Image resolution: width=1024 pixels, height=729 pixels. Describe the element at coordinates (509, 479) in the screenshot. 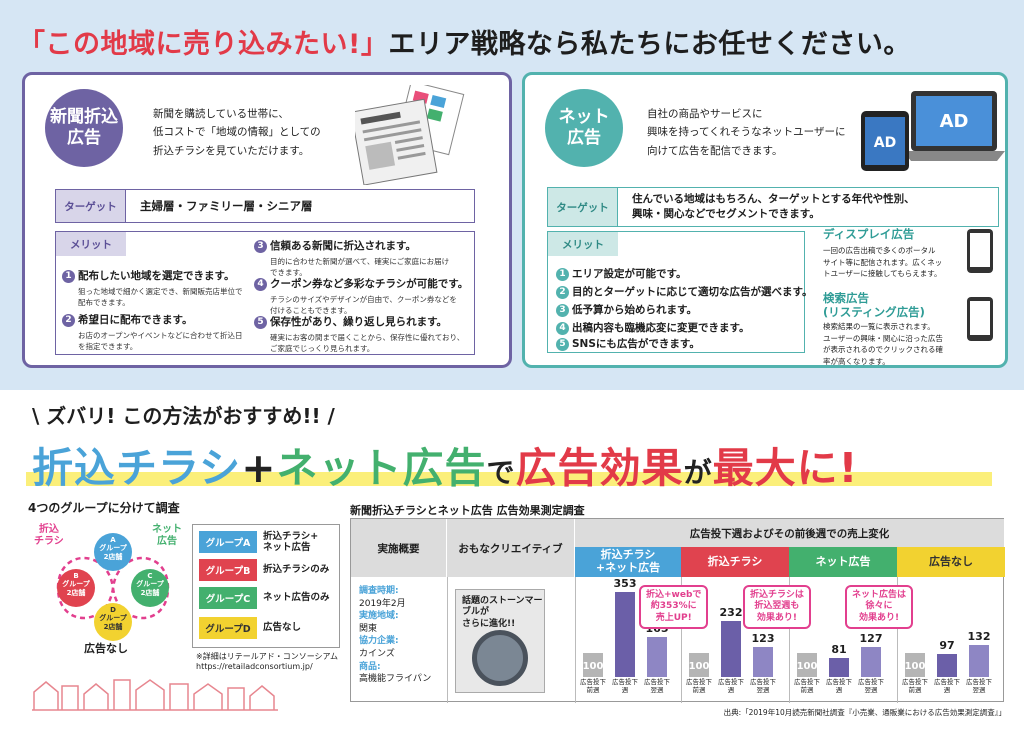

I see `highlight-underline` at that location.